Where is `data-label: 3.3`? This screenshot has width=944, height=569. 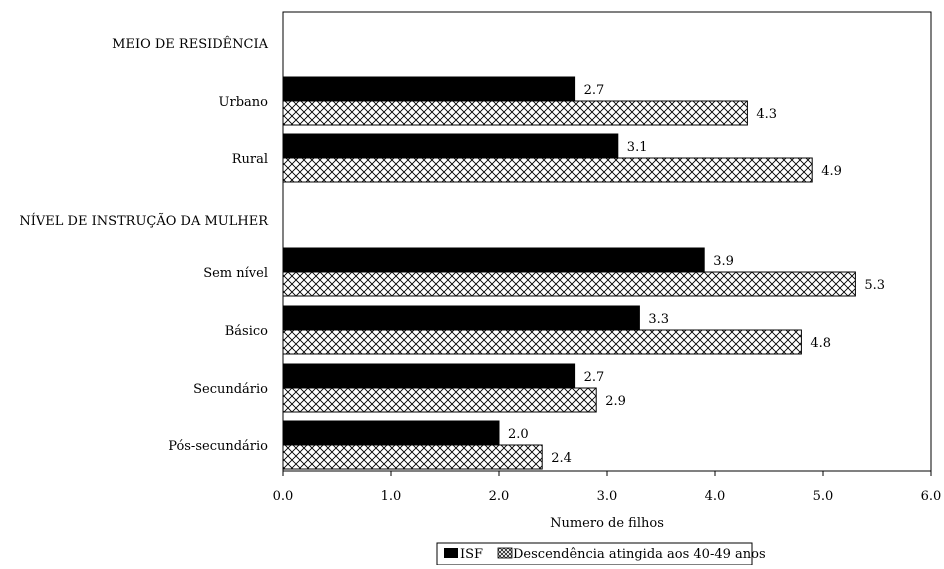 data-label: 3.3 is located at coordinates (658, 319).